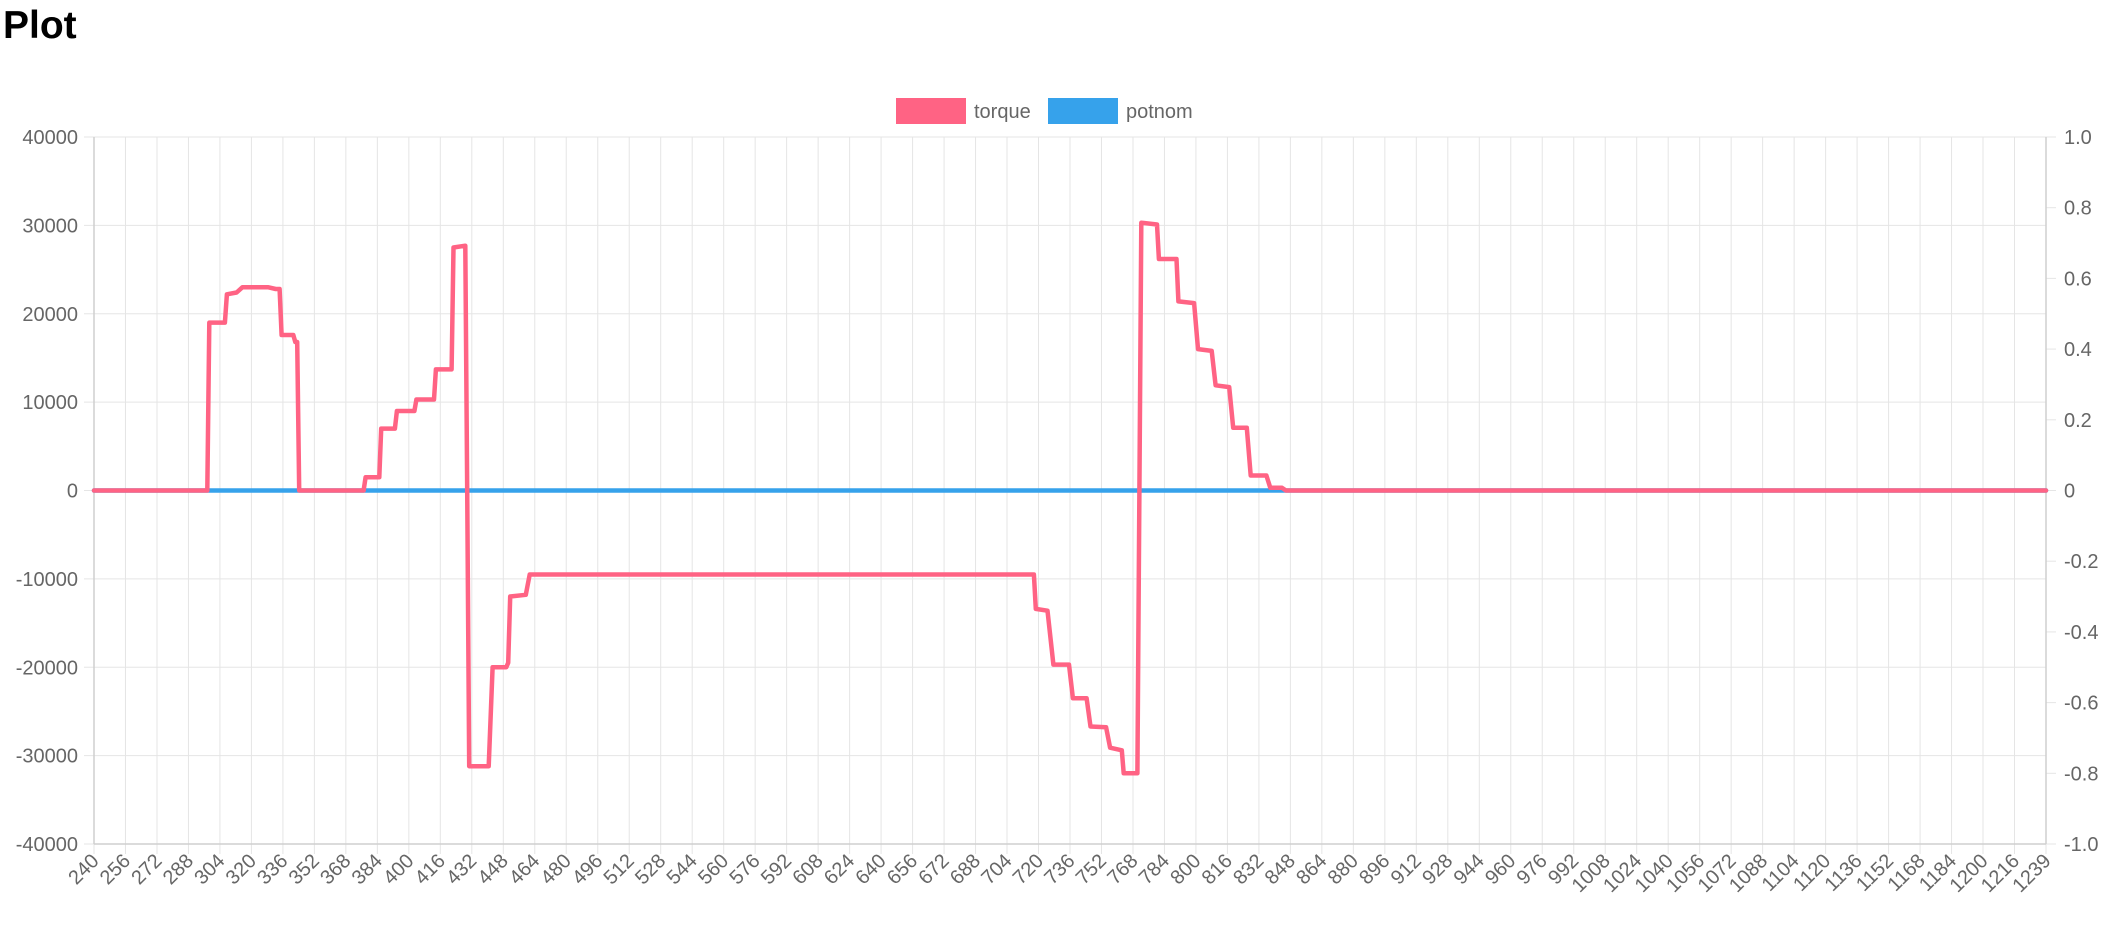  What do you see at coordinates (619, 869) in the screenshot?
I see `x-tick-label: 512` at bounding box center [619, 869].